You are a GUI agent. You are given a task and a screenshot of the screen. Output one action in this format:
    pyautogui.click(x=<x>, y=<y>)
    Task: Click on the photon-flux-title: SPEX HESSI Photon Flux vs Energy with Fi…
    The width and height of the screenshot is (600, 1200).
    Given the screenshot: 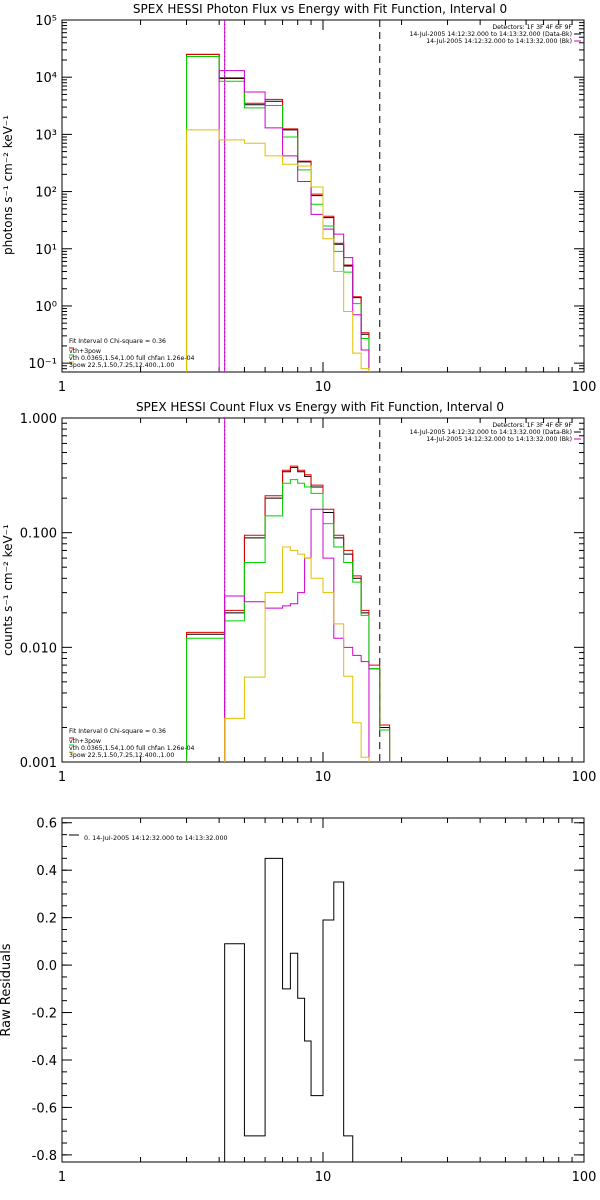 What is the action you would take?
    pyautogui.click(x=320, y=9)
    